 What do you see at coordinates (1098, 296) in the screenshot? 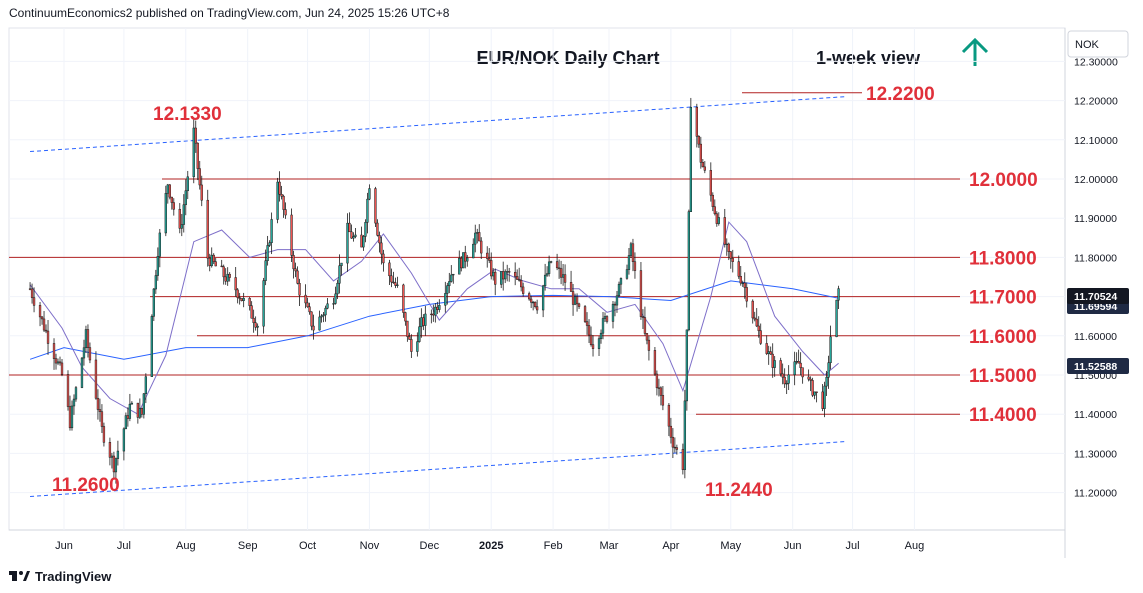
I see `price-tag` at bounding box center [1098, 296].